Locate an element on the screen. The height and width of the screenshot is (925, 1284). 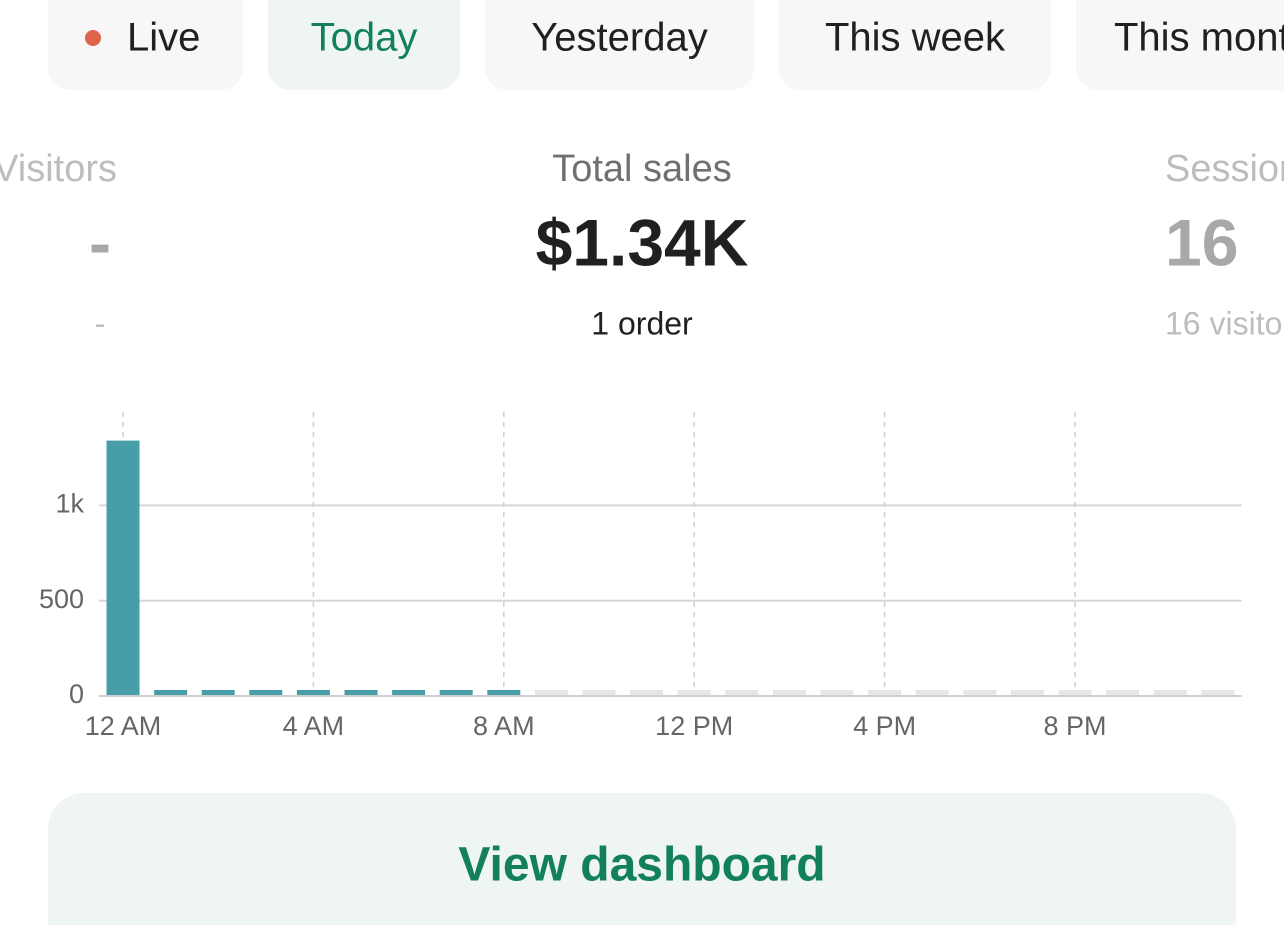
x-tick-label: 4 AM is located at coordinates (314, 726).